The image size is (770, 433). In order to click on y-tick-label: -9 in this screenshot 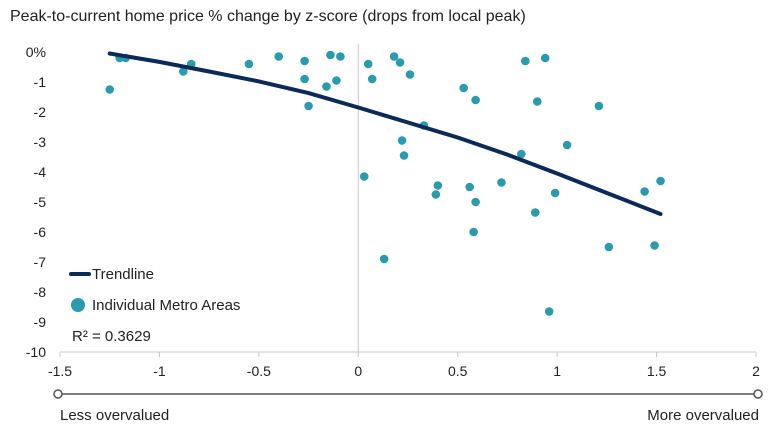, I will do `click(40, 322)`.